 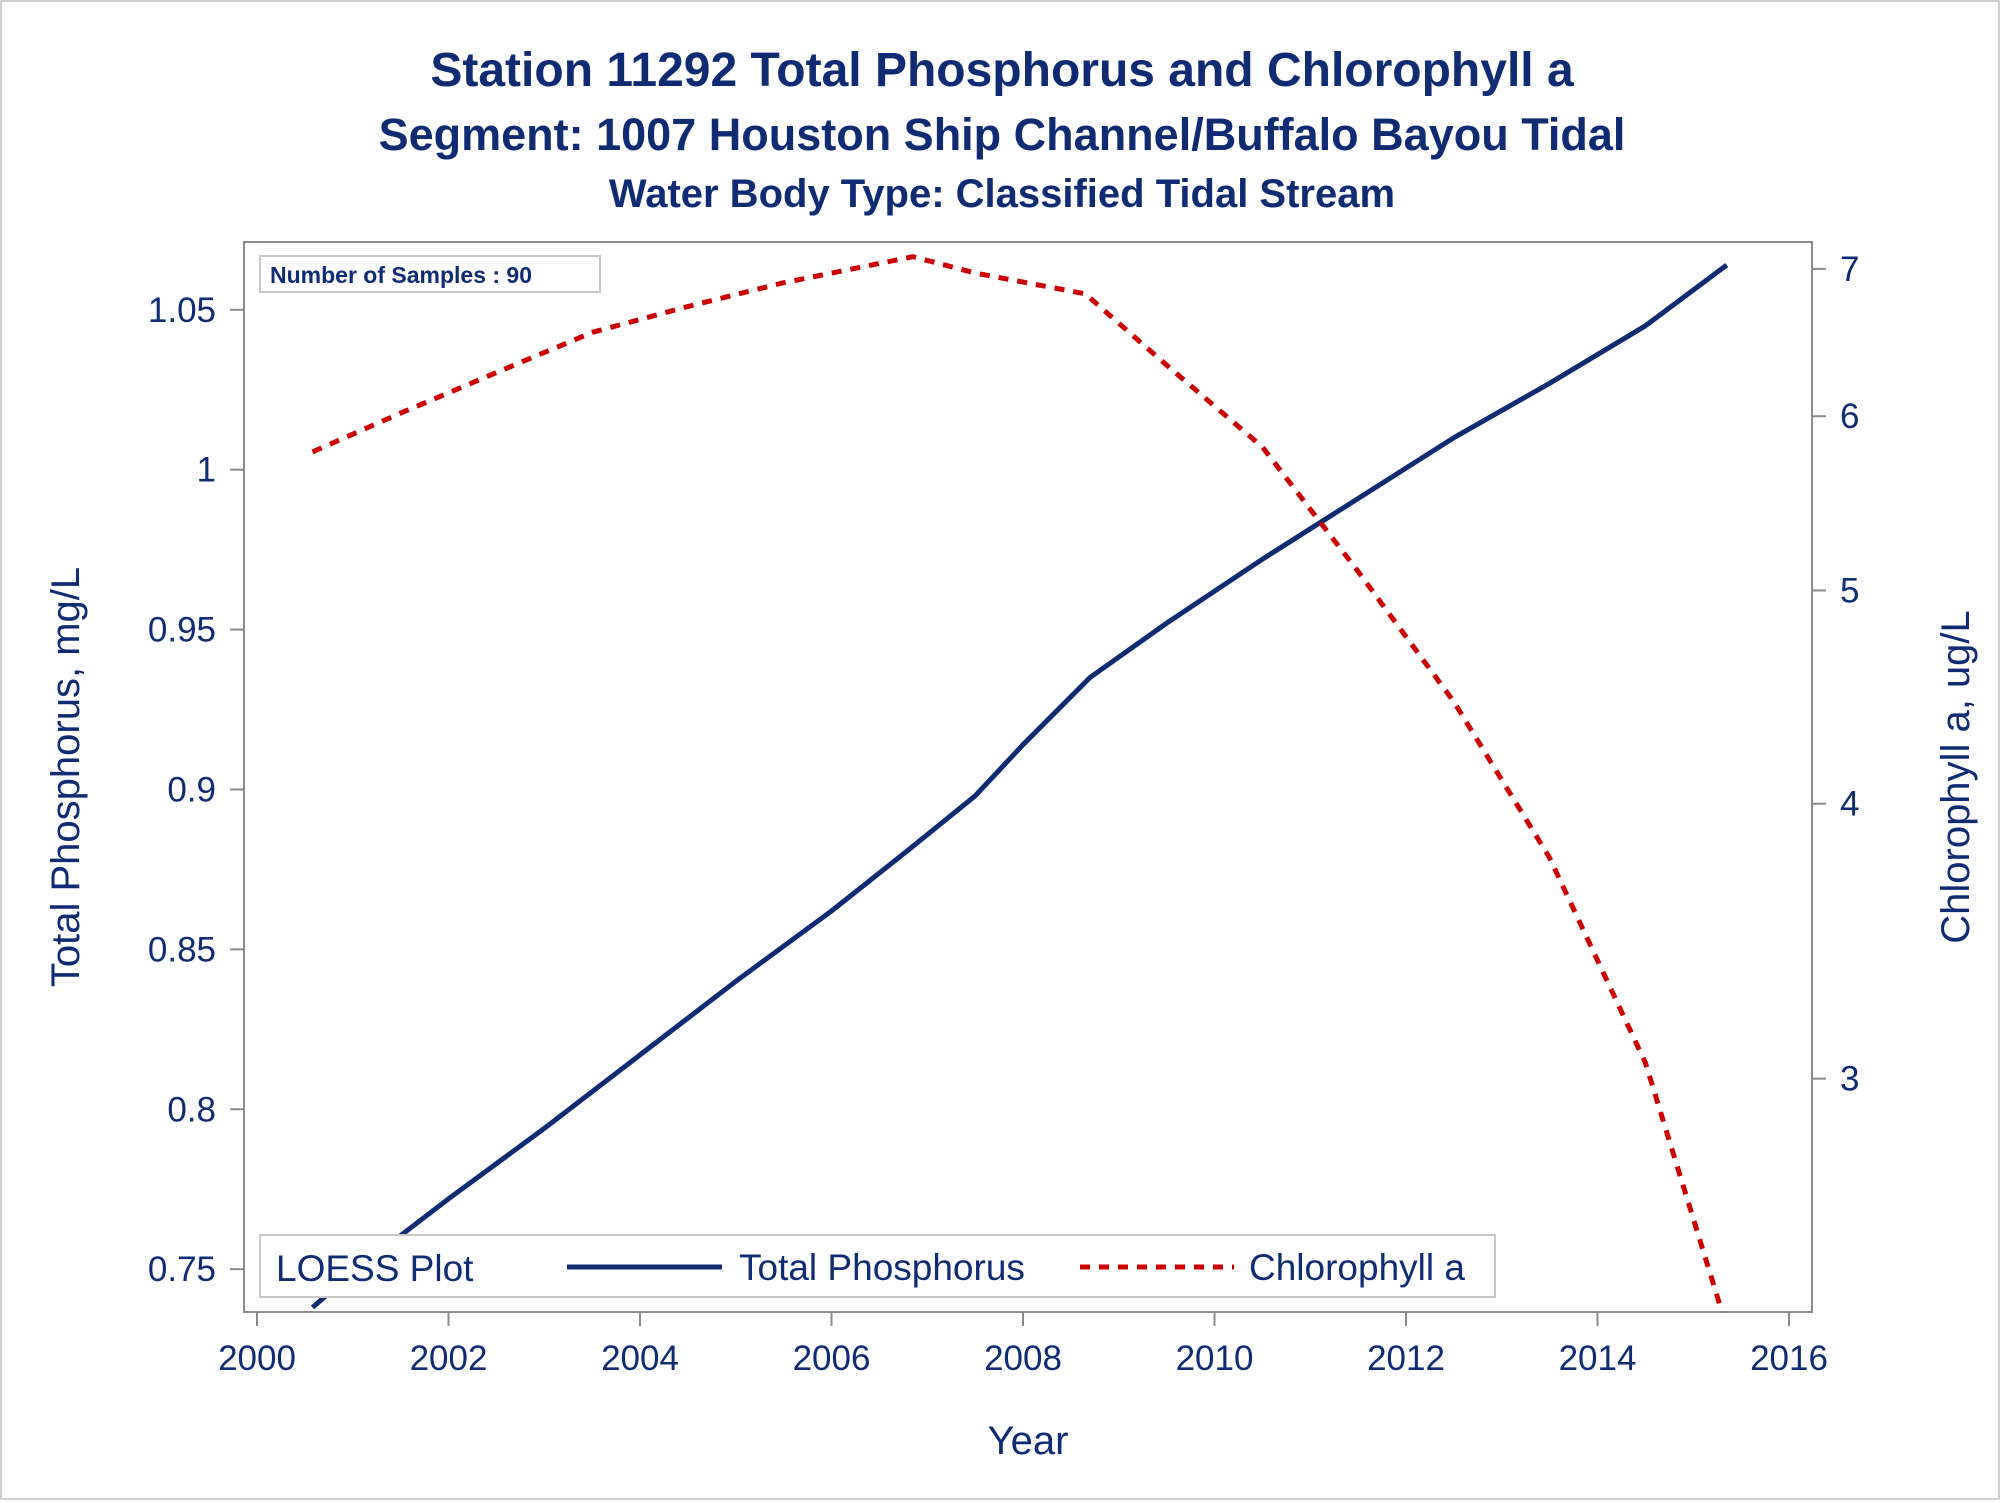 I want to click on y-tick-label: 0.8, so click(x=191, y=1109).